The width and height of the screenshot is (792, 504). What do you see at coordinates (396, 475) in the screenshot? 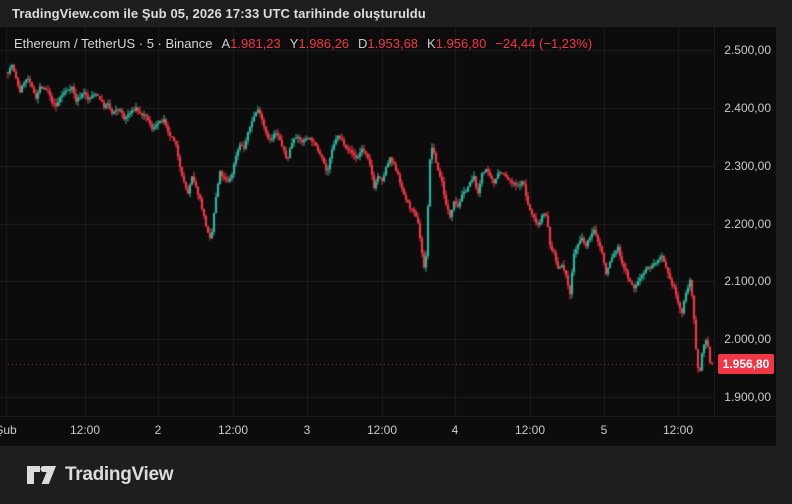
I see `footer-bar: TradingView` at bounding box center [396, 475].